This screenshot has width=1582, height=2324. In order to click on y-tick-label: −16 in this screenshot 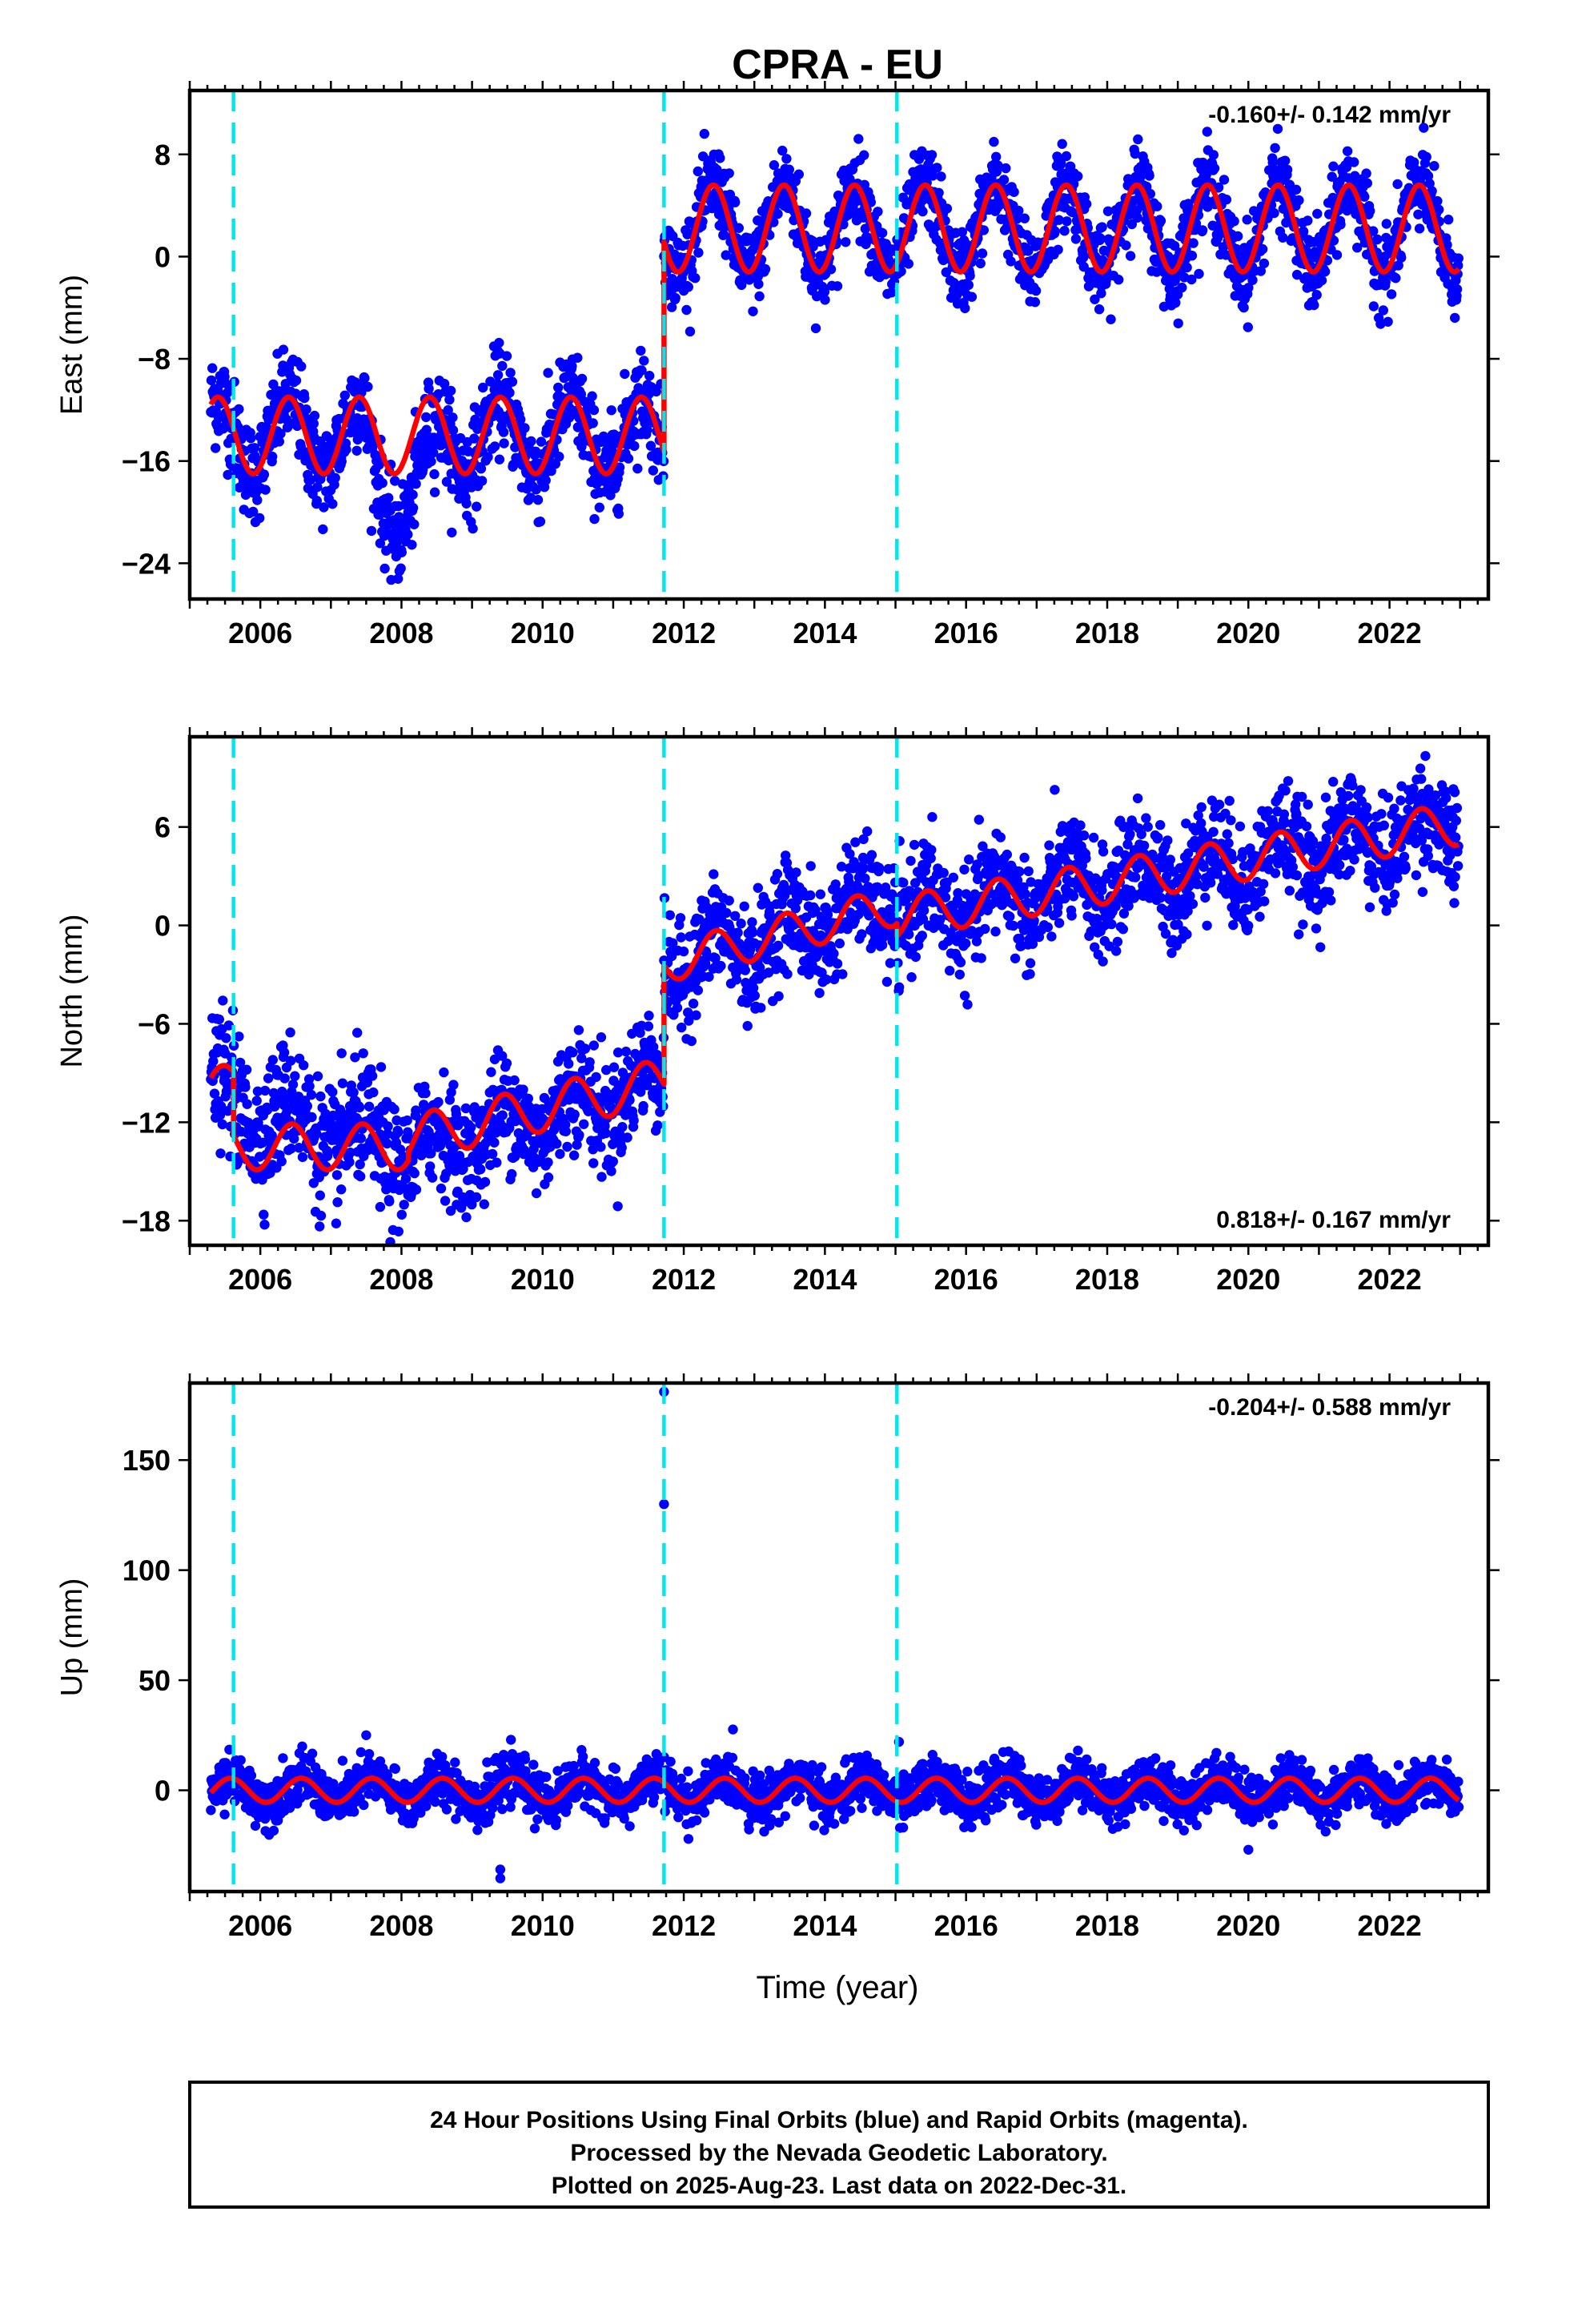, I will do `click(146, 462)`.